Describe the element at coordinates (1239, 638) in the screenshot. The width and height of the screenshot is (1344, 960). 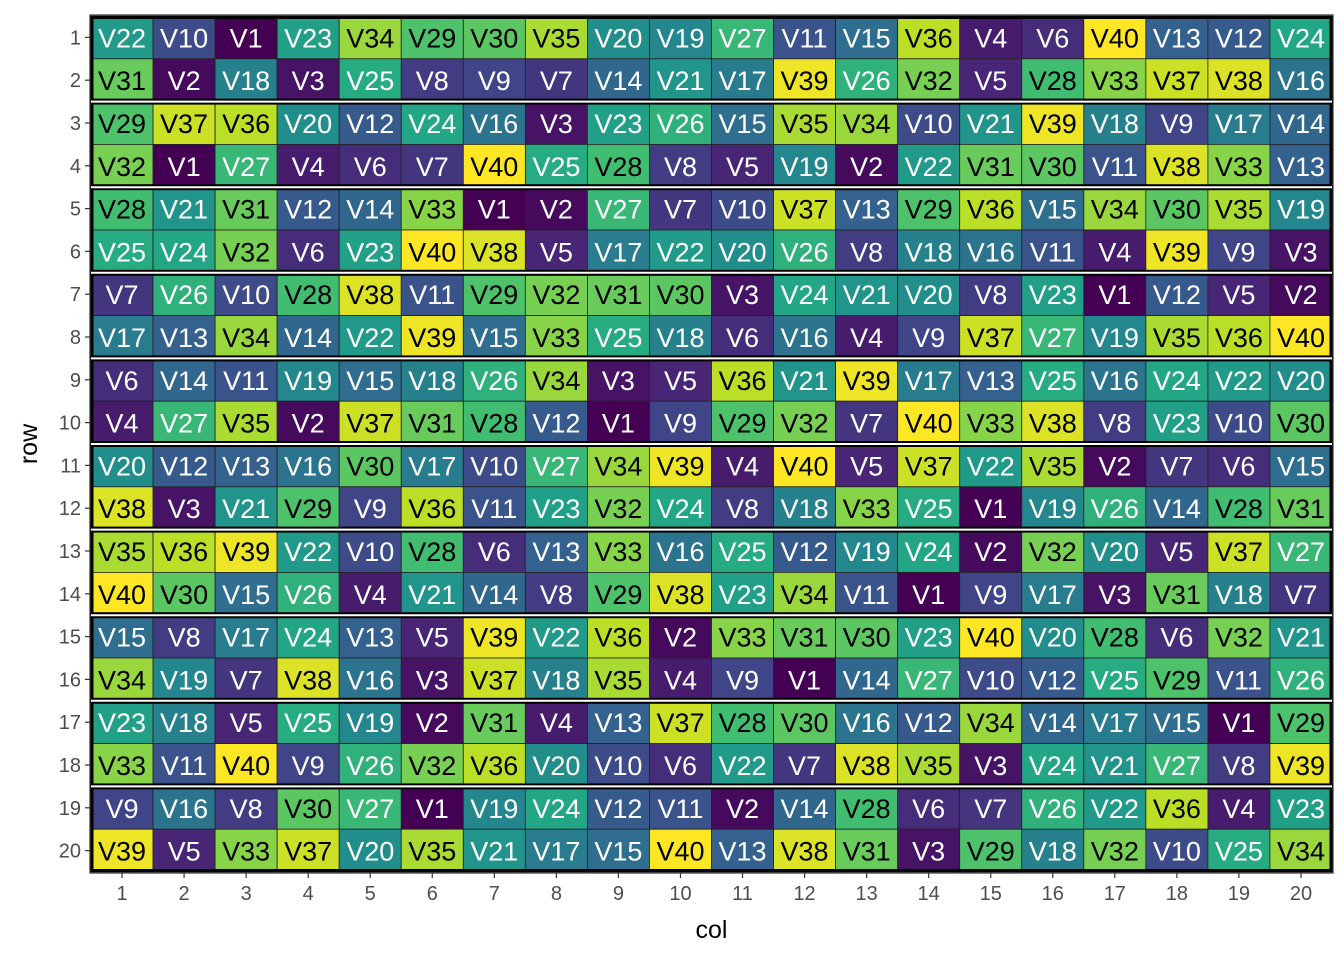
I see `cell-label: V32` at that location.